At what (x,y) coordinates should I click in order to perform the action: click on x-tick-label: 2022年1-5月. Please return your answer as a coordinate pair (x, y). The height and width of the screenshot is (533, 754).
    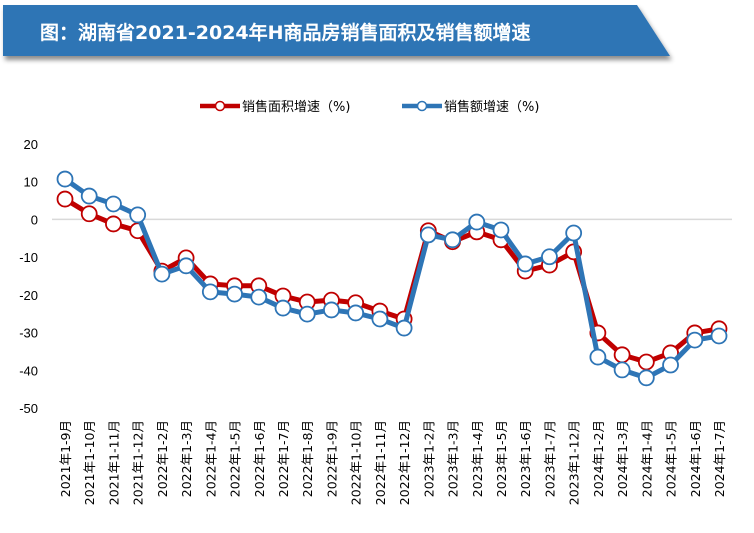
    Looking at the image, I should click on (235, 458).